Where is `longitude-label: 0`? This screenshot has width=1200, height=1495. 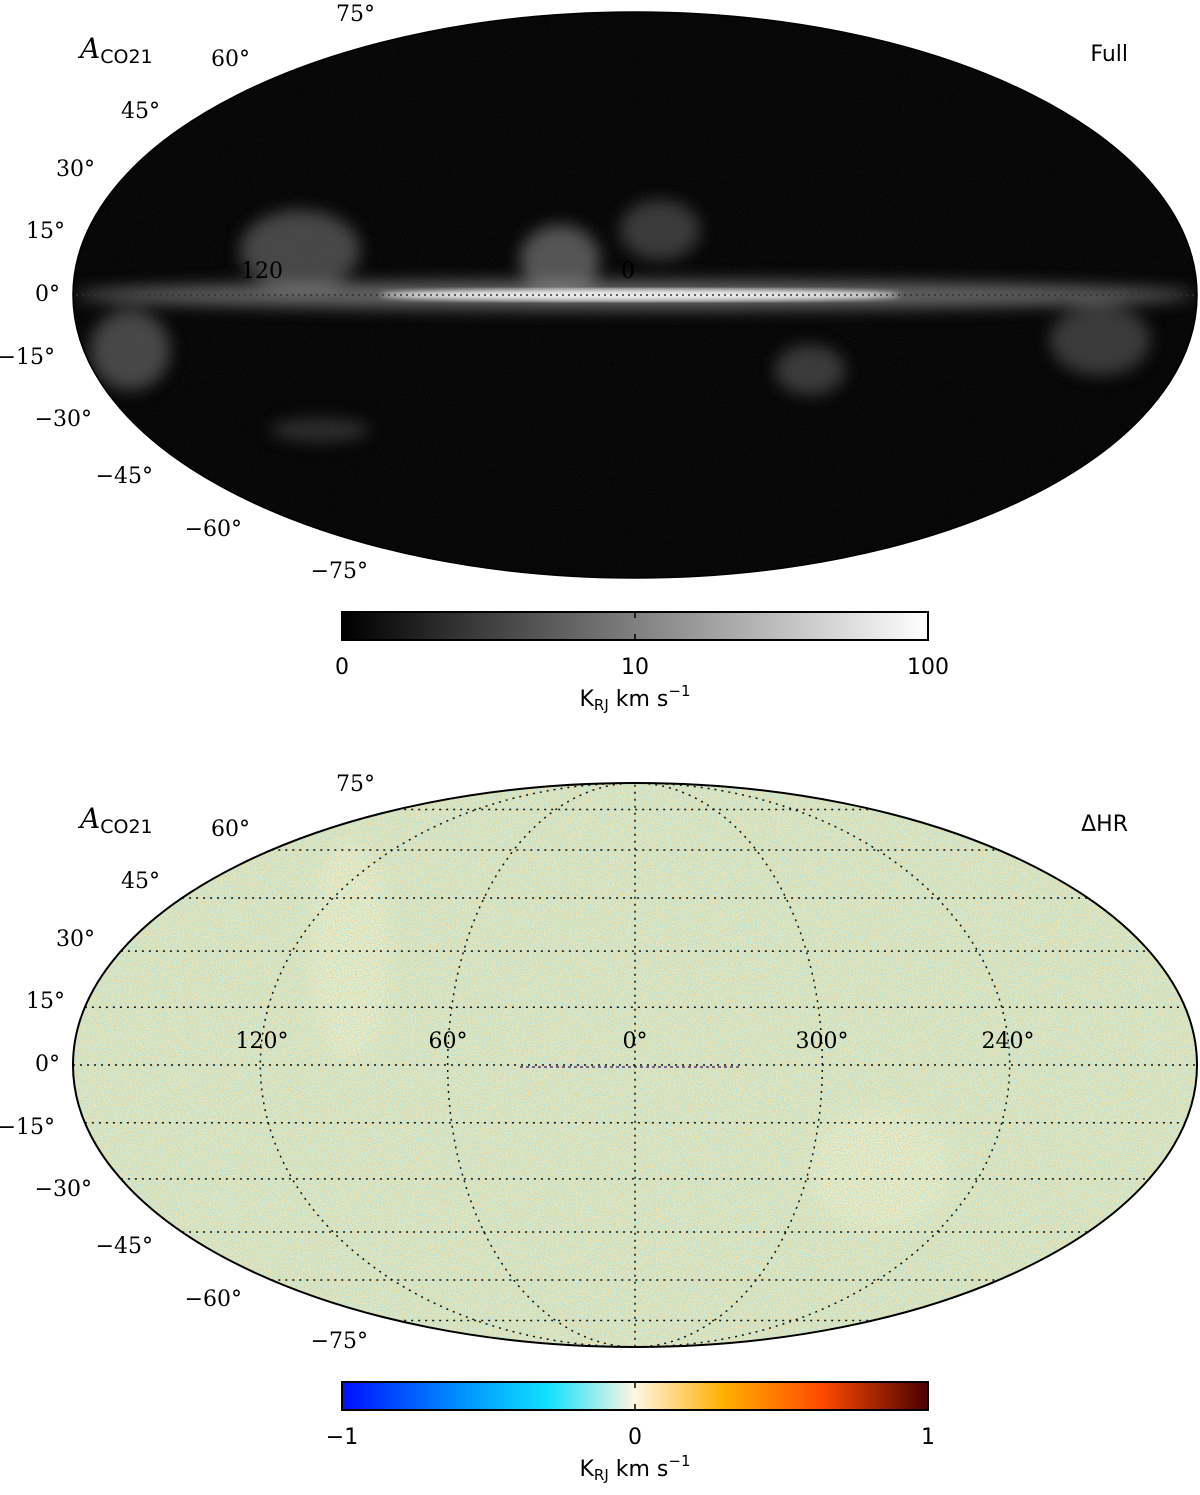
longitude-label: 0 is located at coordinates (628, 271).